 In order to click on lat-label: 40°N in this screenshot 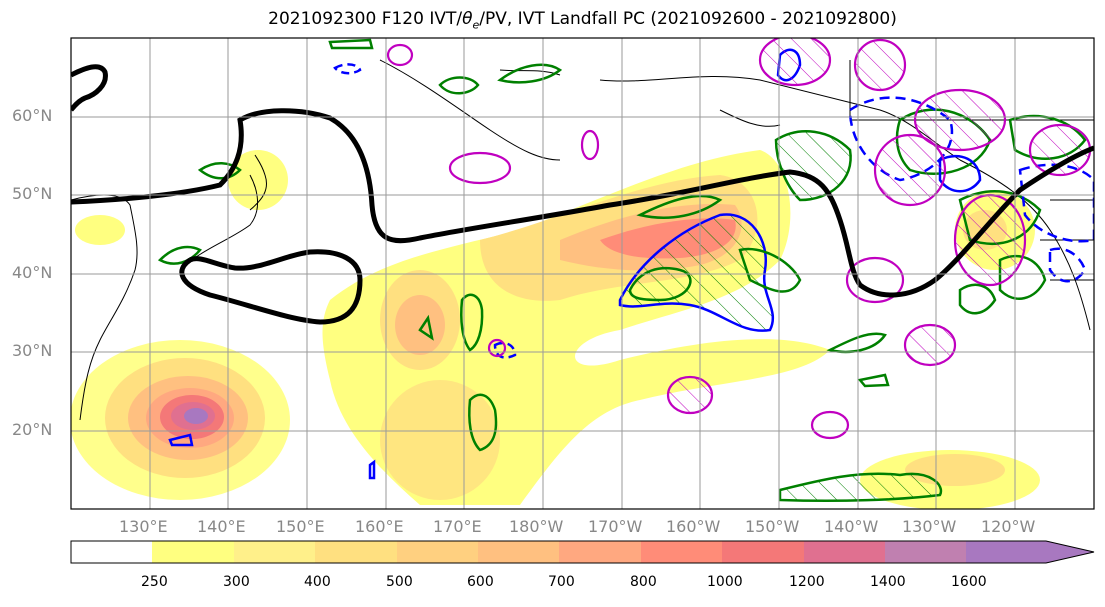, I will do `click(32, 272)`.